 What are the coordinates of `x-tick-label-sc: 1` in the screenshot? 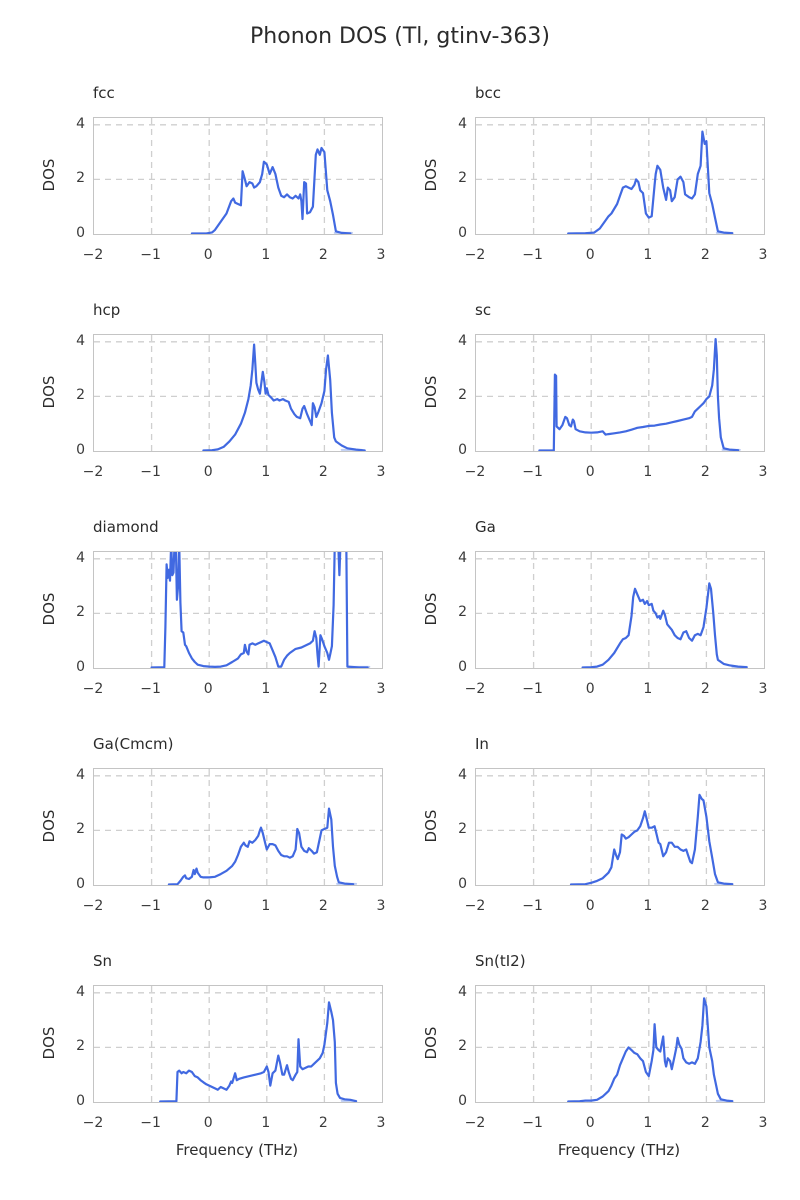 It's located at (648, 472).